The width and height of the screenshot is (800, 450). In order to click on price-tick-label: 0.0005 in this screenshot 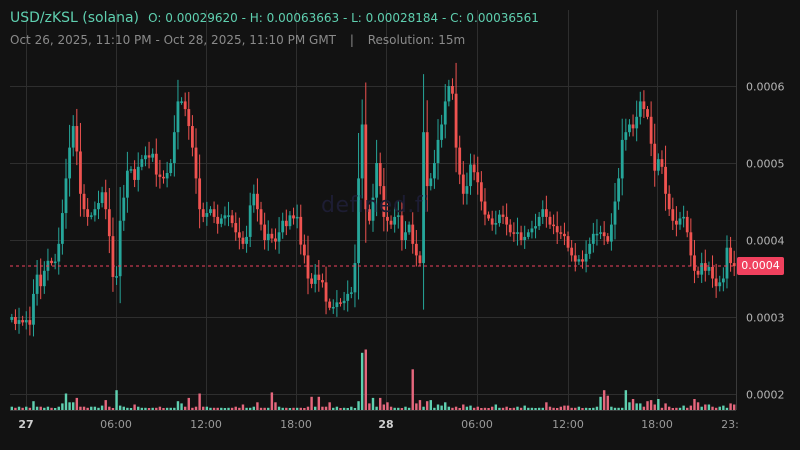, I will do `click(765, 163)`.